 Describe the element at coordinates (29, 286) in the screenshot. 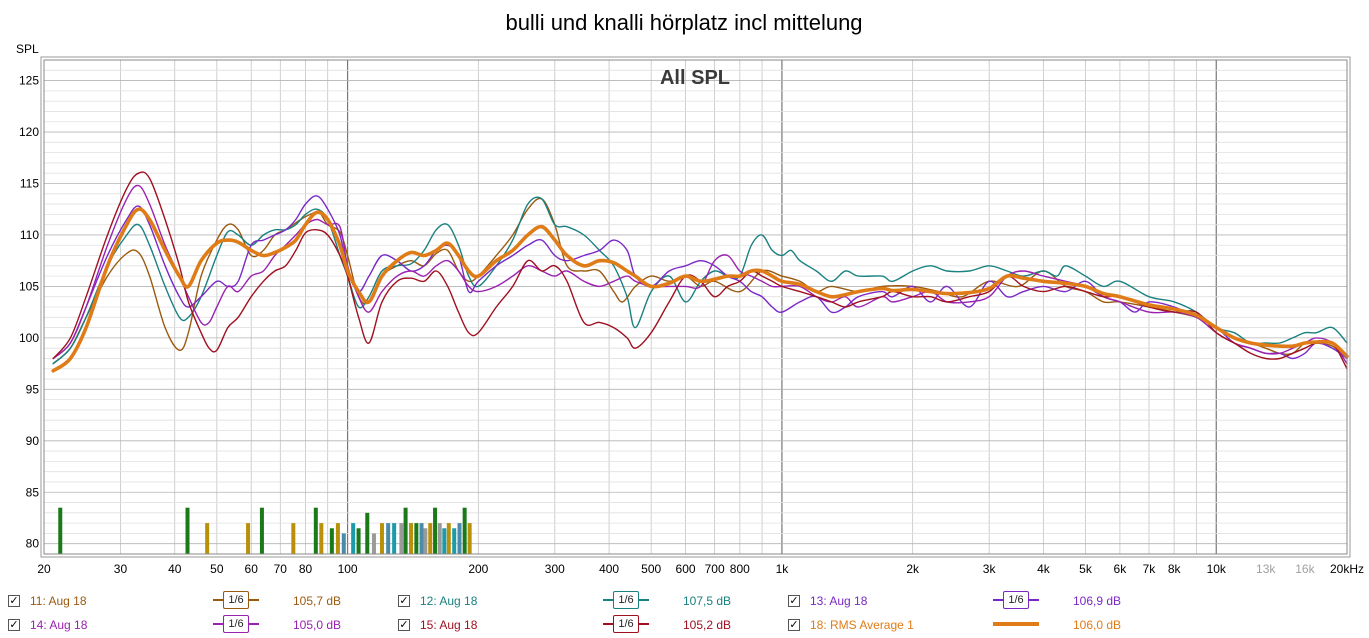

I see `y-tick-label: 105` at that location.